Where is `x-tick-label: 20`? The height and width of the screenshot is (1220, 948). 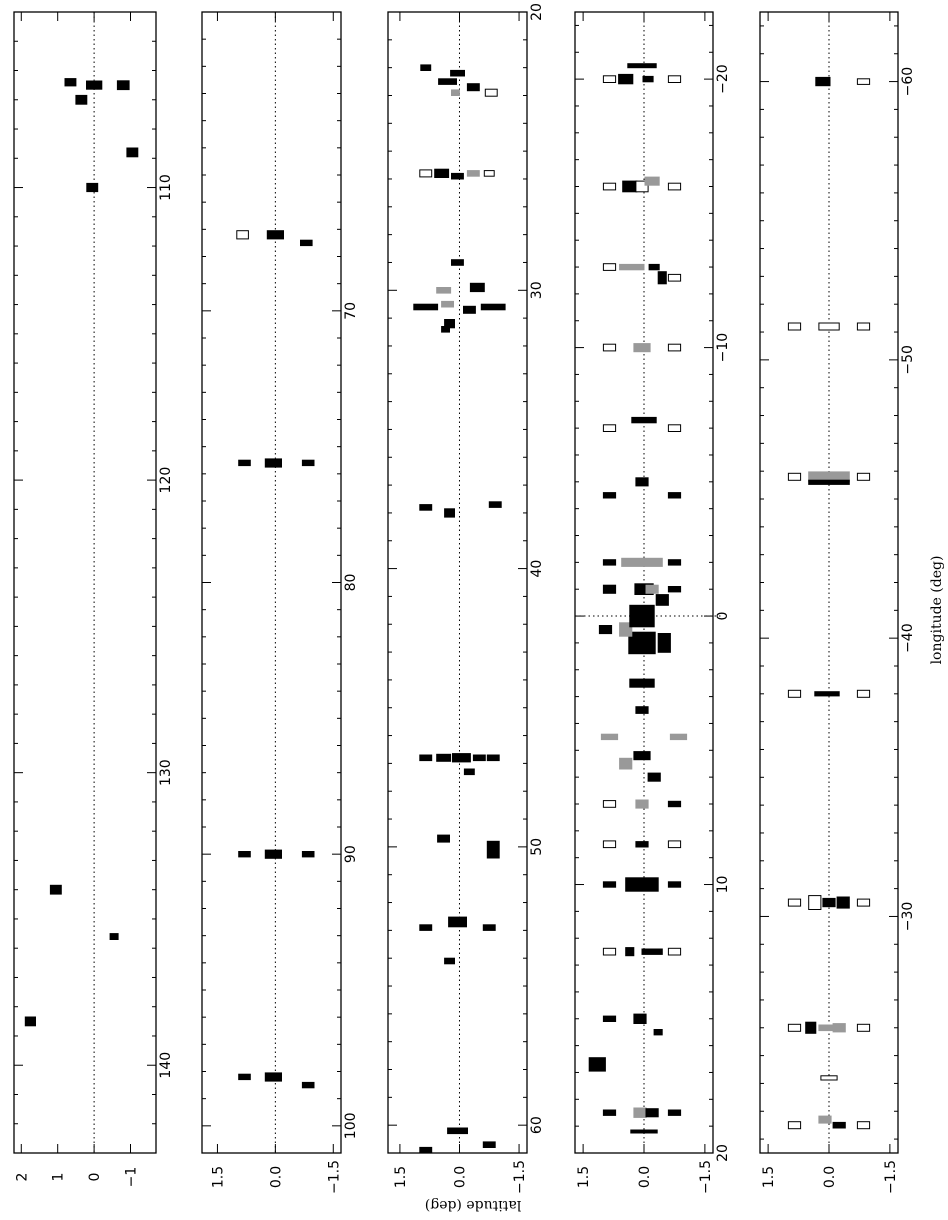
x-tick-label: 20 is located at coordinates (723, 1153).